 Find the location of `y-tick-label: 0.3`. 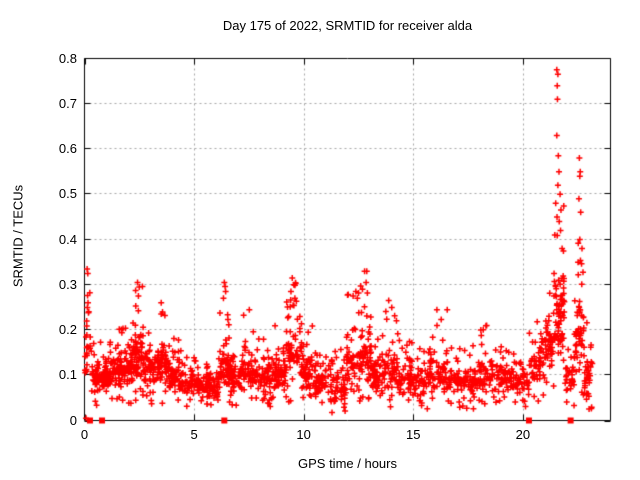

y-tick-label: 0.3 is located at coordinates (67, 284).